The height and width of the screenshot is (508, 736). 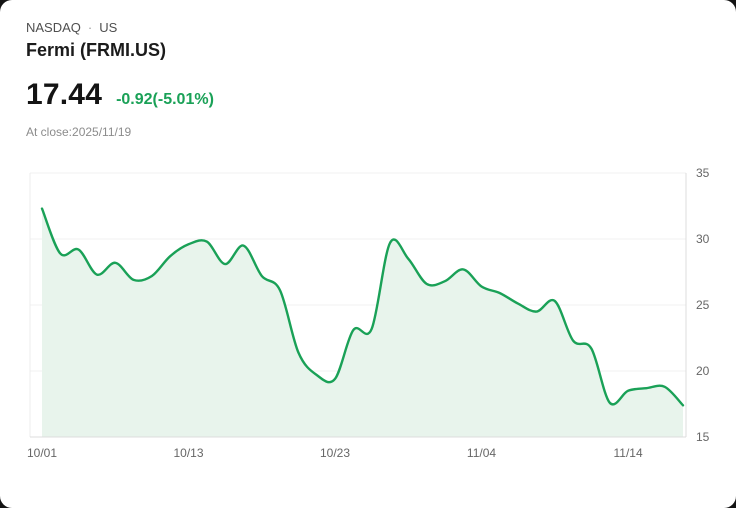 I want to click on x-axis-label: 10/23, so click(x=335, y=453).